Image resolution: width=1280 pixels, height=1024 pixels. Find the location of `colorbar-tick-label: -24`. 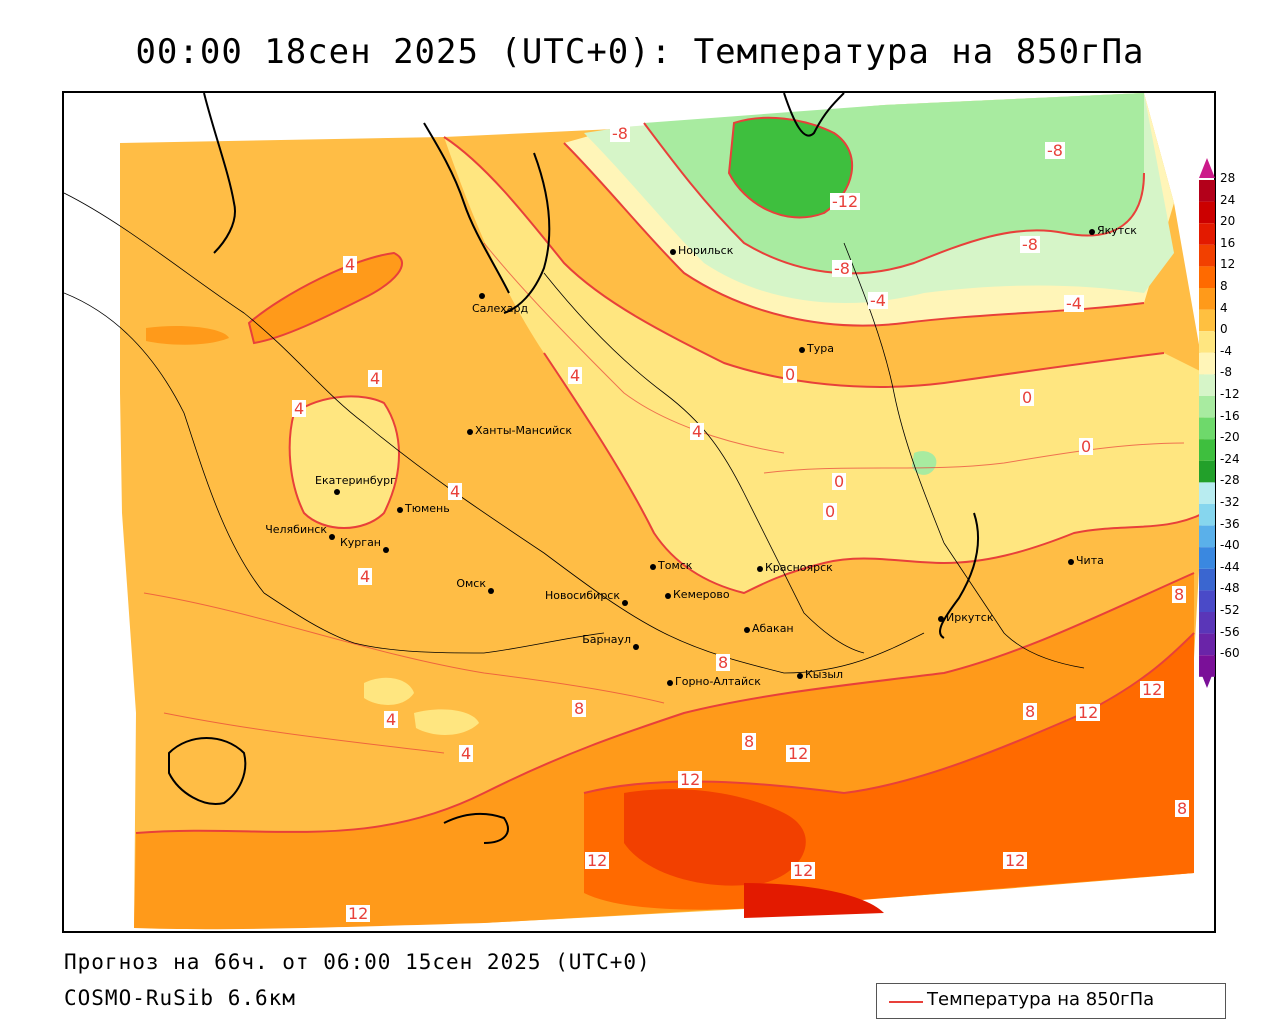

colorbar-tick-label: -24 is located at coordinates (1230, 458).